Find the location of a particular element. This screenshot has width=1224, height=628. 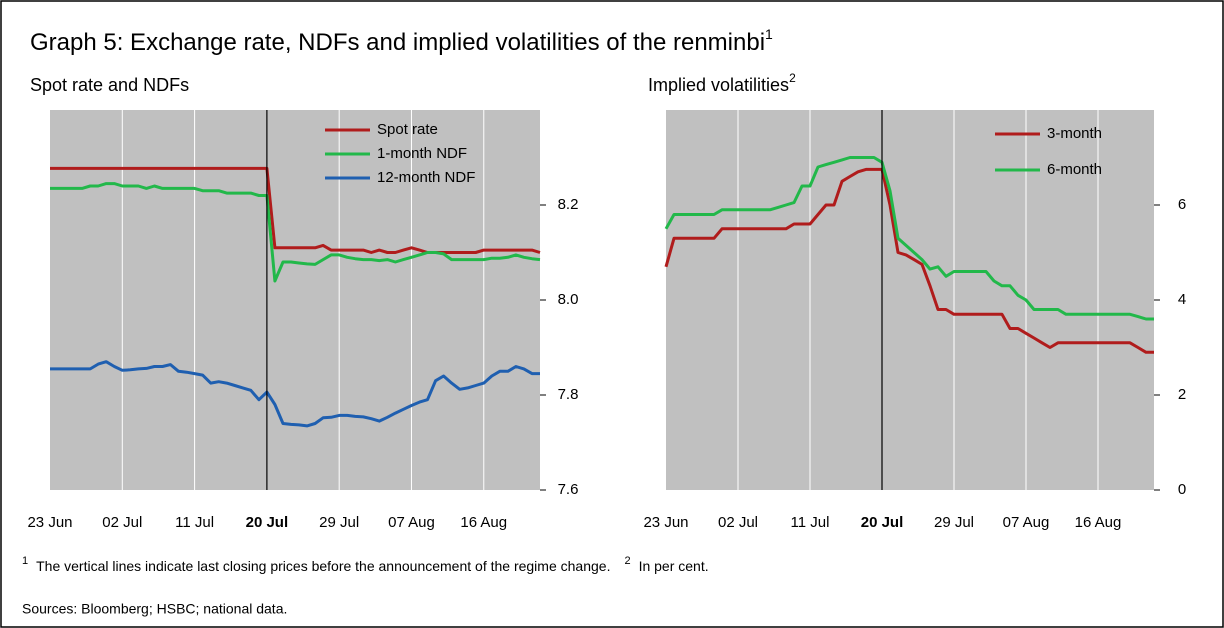

subtitle-text: Implied volatilities is located at coordinates (718, 85).